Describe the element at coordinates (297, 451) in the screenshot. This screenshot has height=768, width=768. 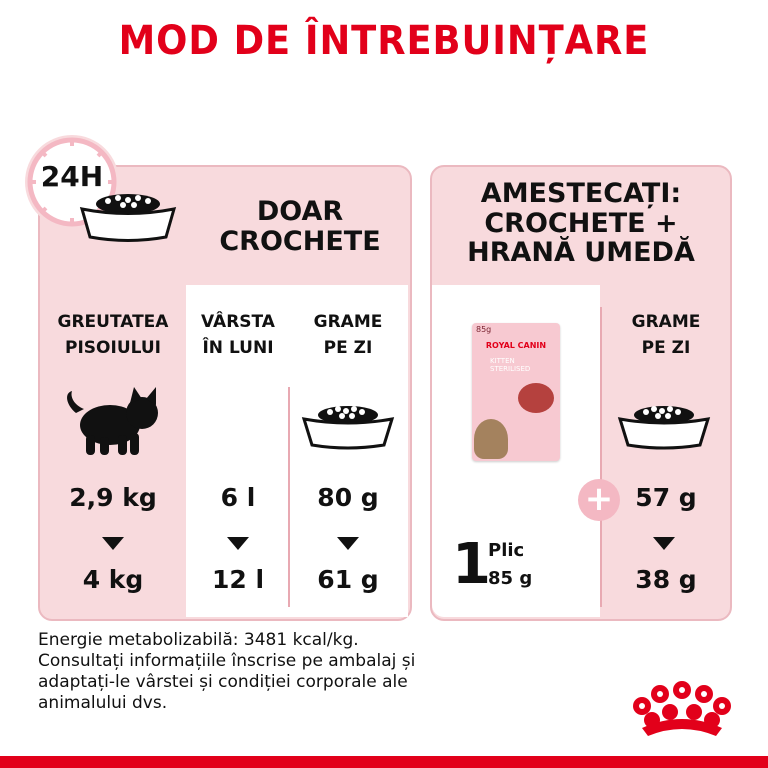
I see `table-white-band` at that location.